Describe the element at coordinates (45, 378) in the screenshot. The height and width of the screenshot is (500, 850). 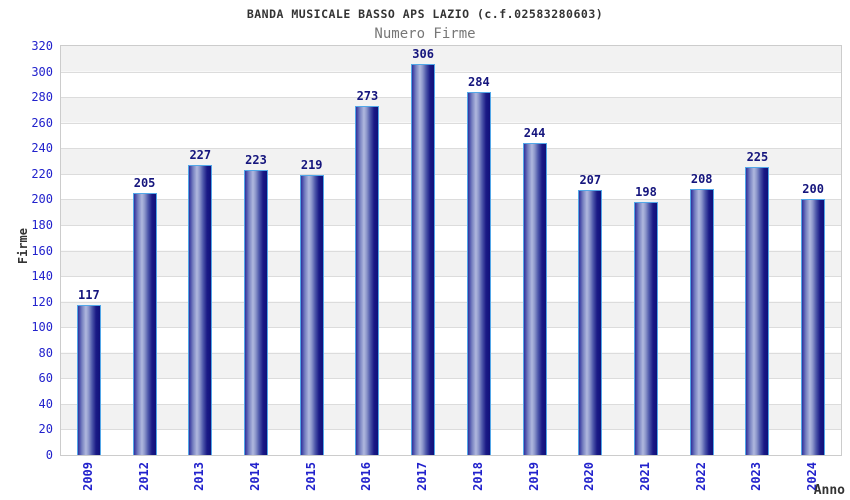
I see `y-tick-label: 60` at that location.